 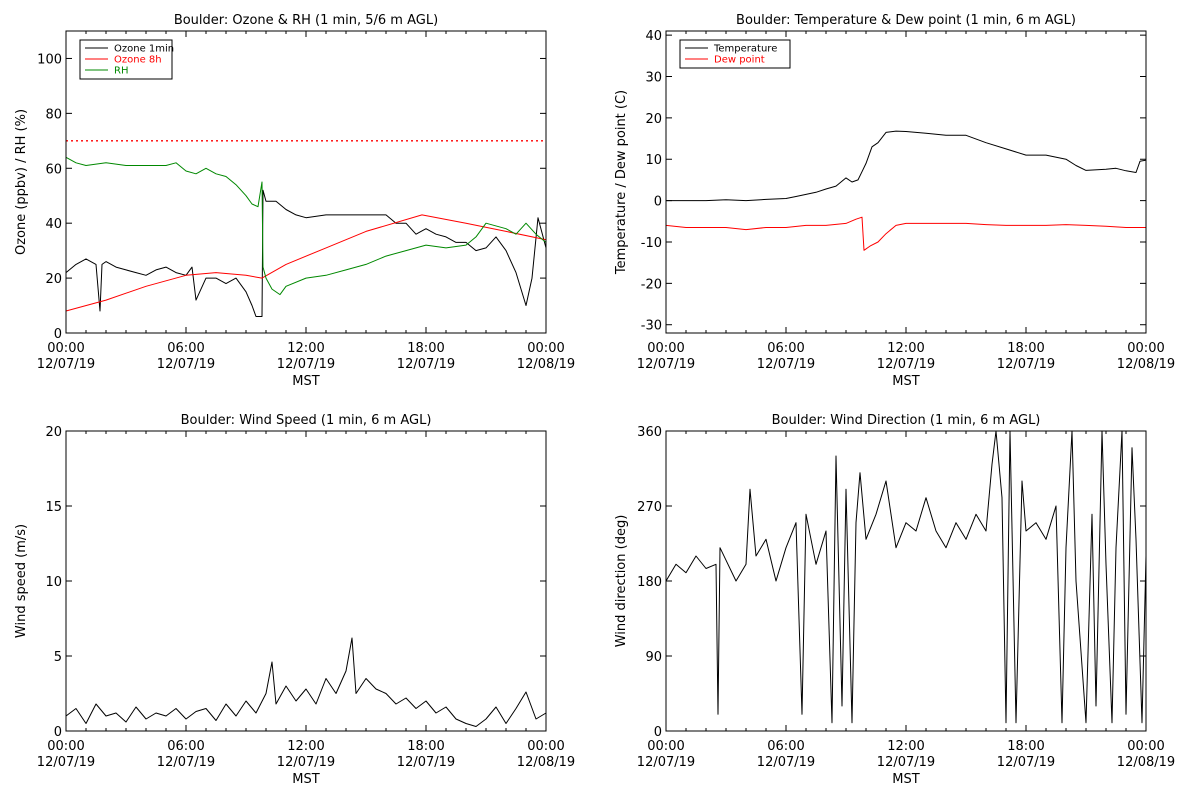 What do you see at coordinates (651, 243) in the screenshot?
I see `y-tick-label: -10` at bounding box center [651, 243].